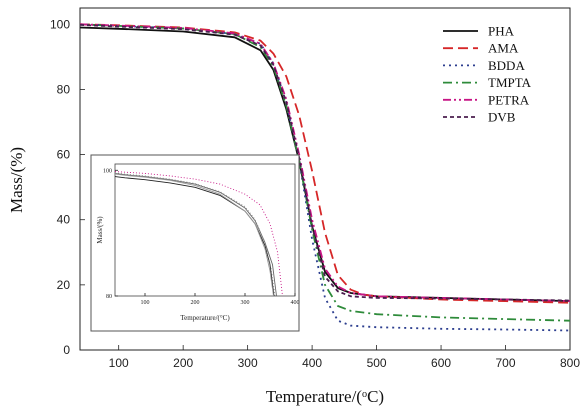  Describe the element at coordinates (325, 396) in the screenshot. I see `x-axis-title: Temperature/(oC)` at that location.